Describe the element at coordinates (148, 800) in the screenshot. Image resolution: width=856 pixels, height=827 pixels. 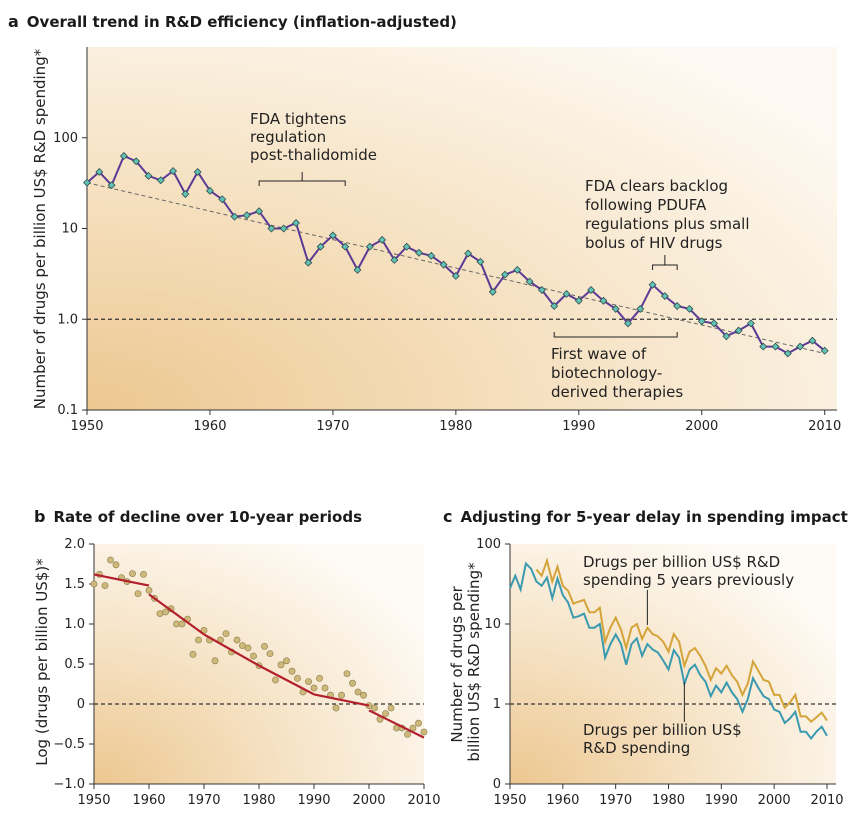
I see `panel-b-x-tick-label: 1960` at that location.